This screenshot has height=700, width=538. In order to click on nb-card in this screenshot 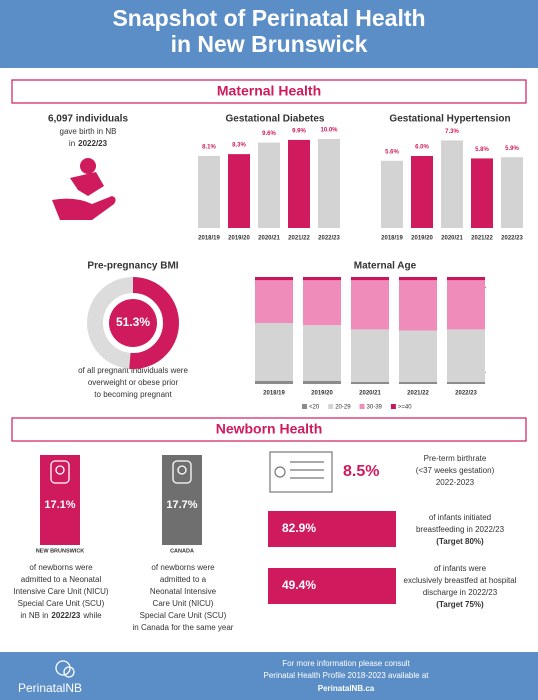, I will do `click(60, 500)`.